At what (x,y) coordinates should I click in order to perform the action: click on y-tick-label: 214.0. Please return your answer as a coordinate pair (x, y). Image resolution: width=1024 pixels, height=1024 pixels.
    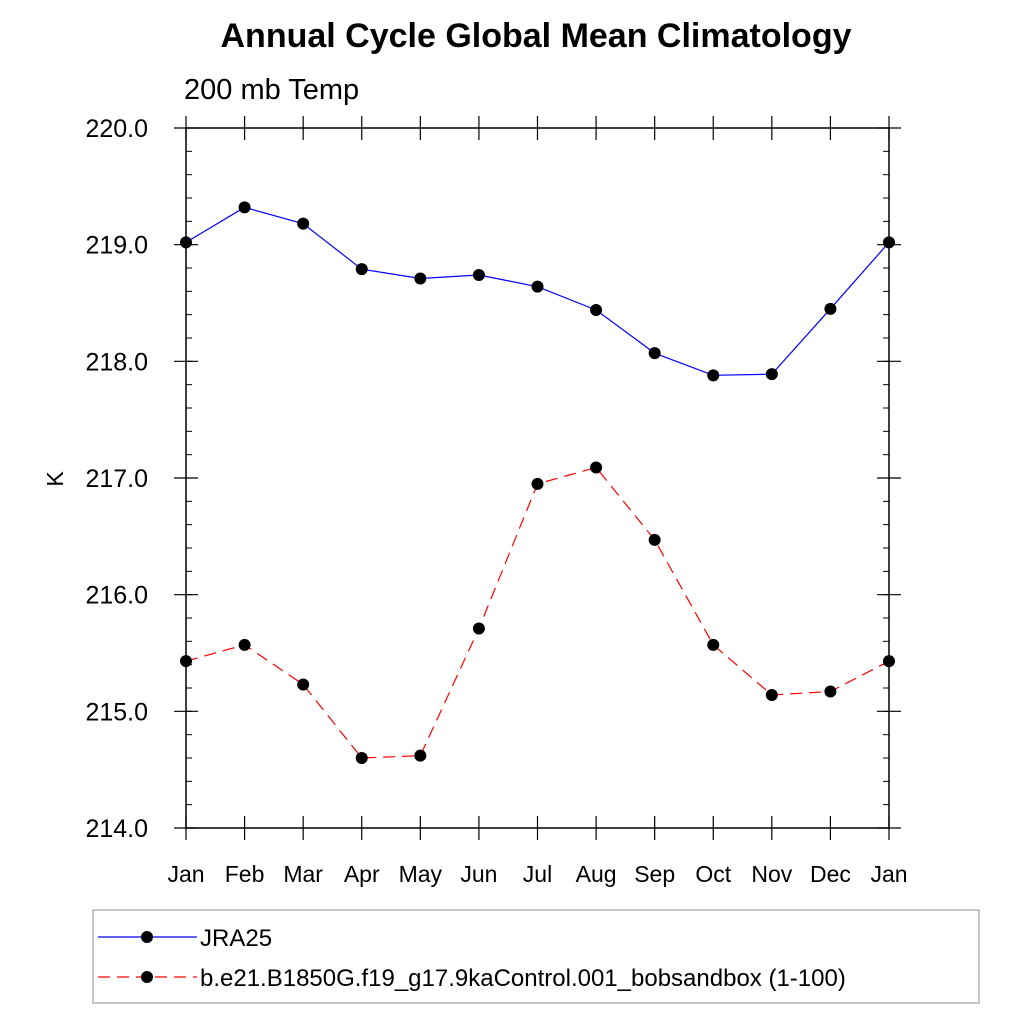
    Looking at the image, I should click on (116, 829).